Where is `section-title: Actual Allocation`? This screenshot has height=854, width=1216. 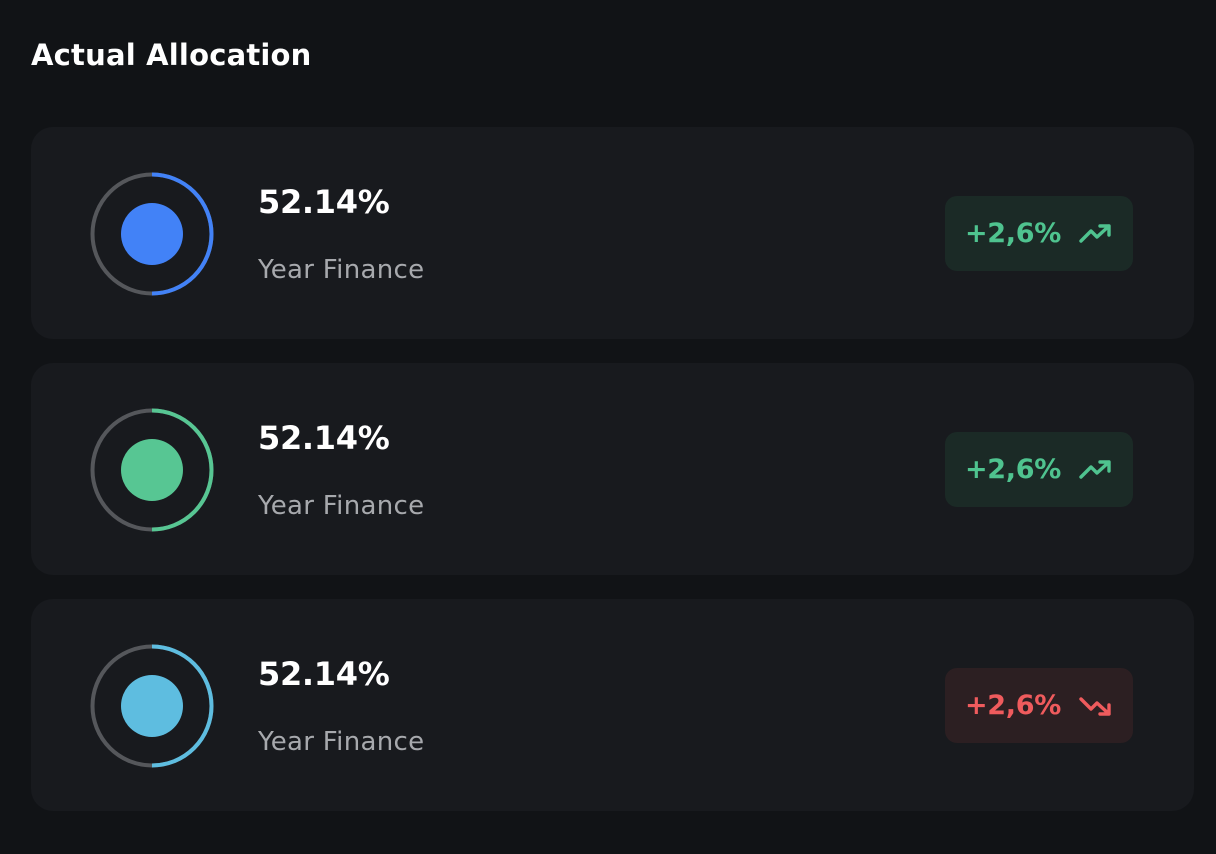 section-title: Actual Allocation is located at coordinates (171, 55).